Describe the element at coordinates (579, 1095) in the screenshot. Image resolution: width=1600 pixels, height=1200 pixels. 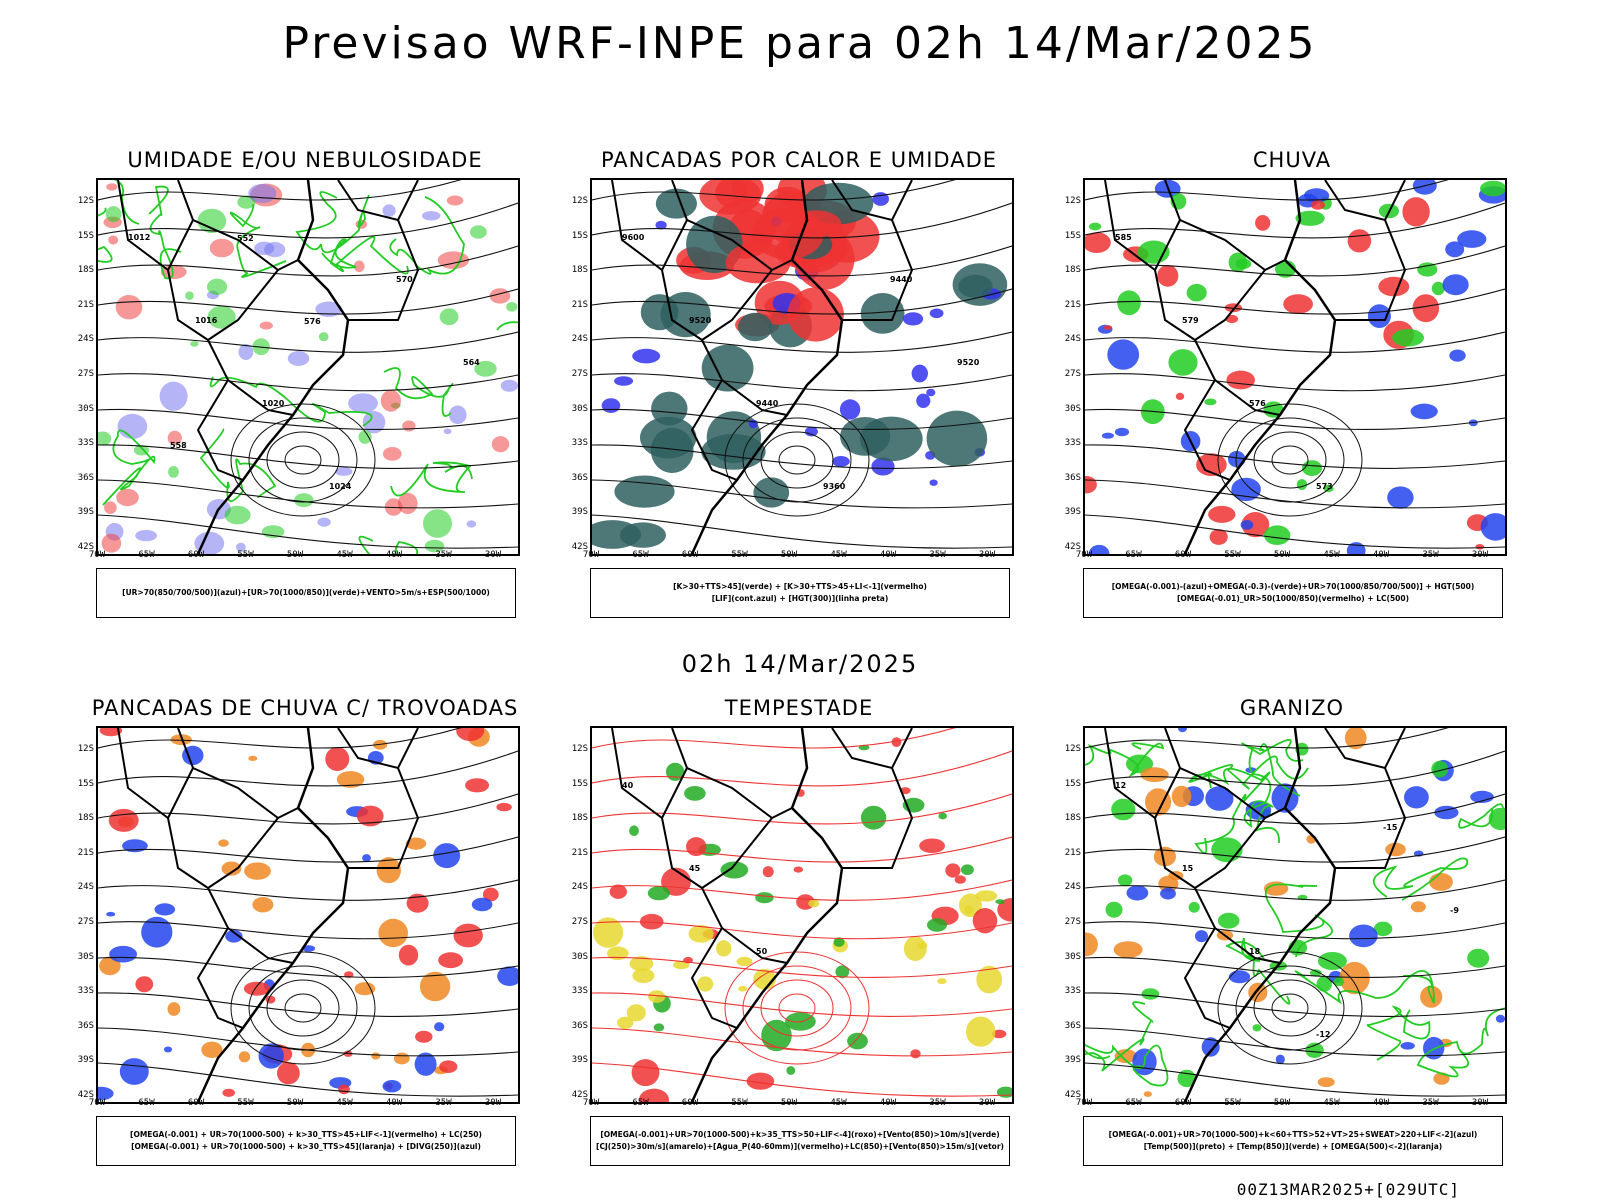
I see `lat-tick-label: 42S` at that location.